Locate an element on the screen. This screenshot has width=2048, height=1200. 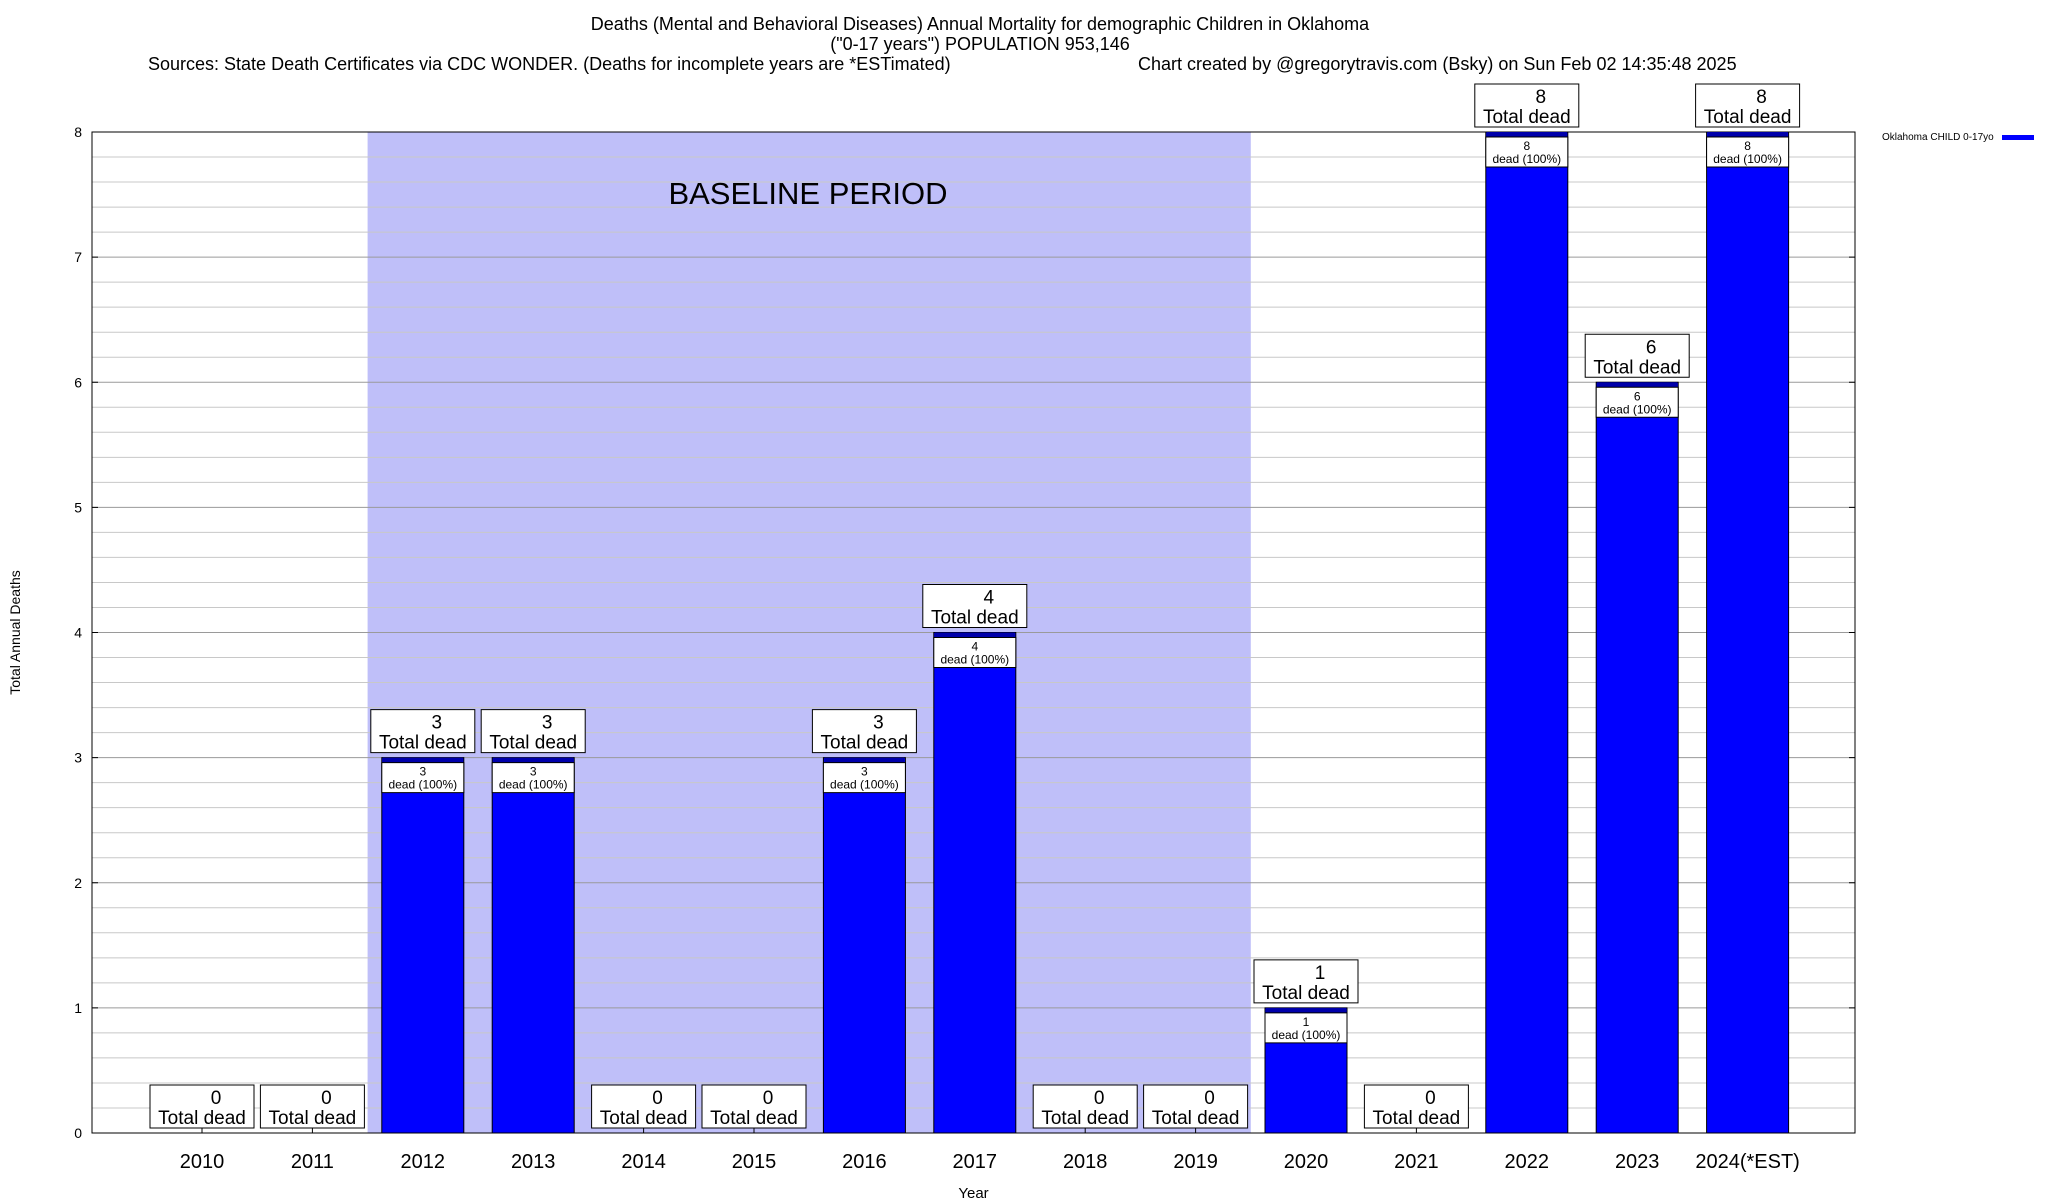
total-label-count: 4 is located at coordinates (989, 598).